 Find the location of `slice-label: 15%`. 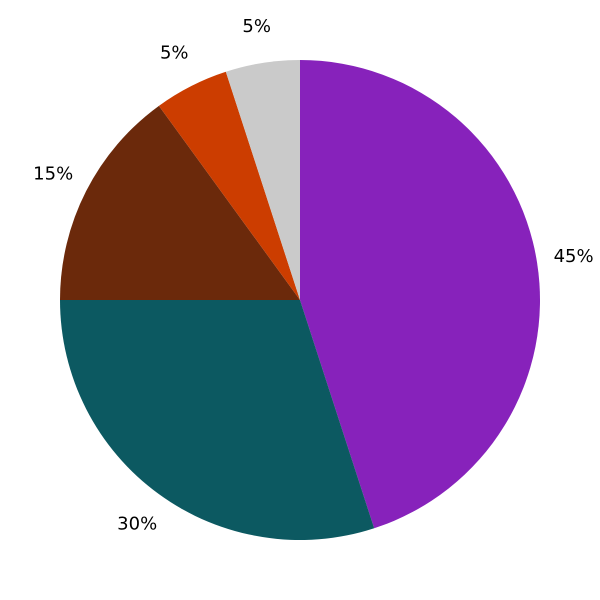

slice-label: 15% is located at coordinates (53, 174).